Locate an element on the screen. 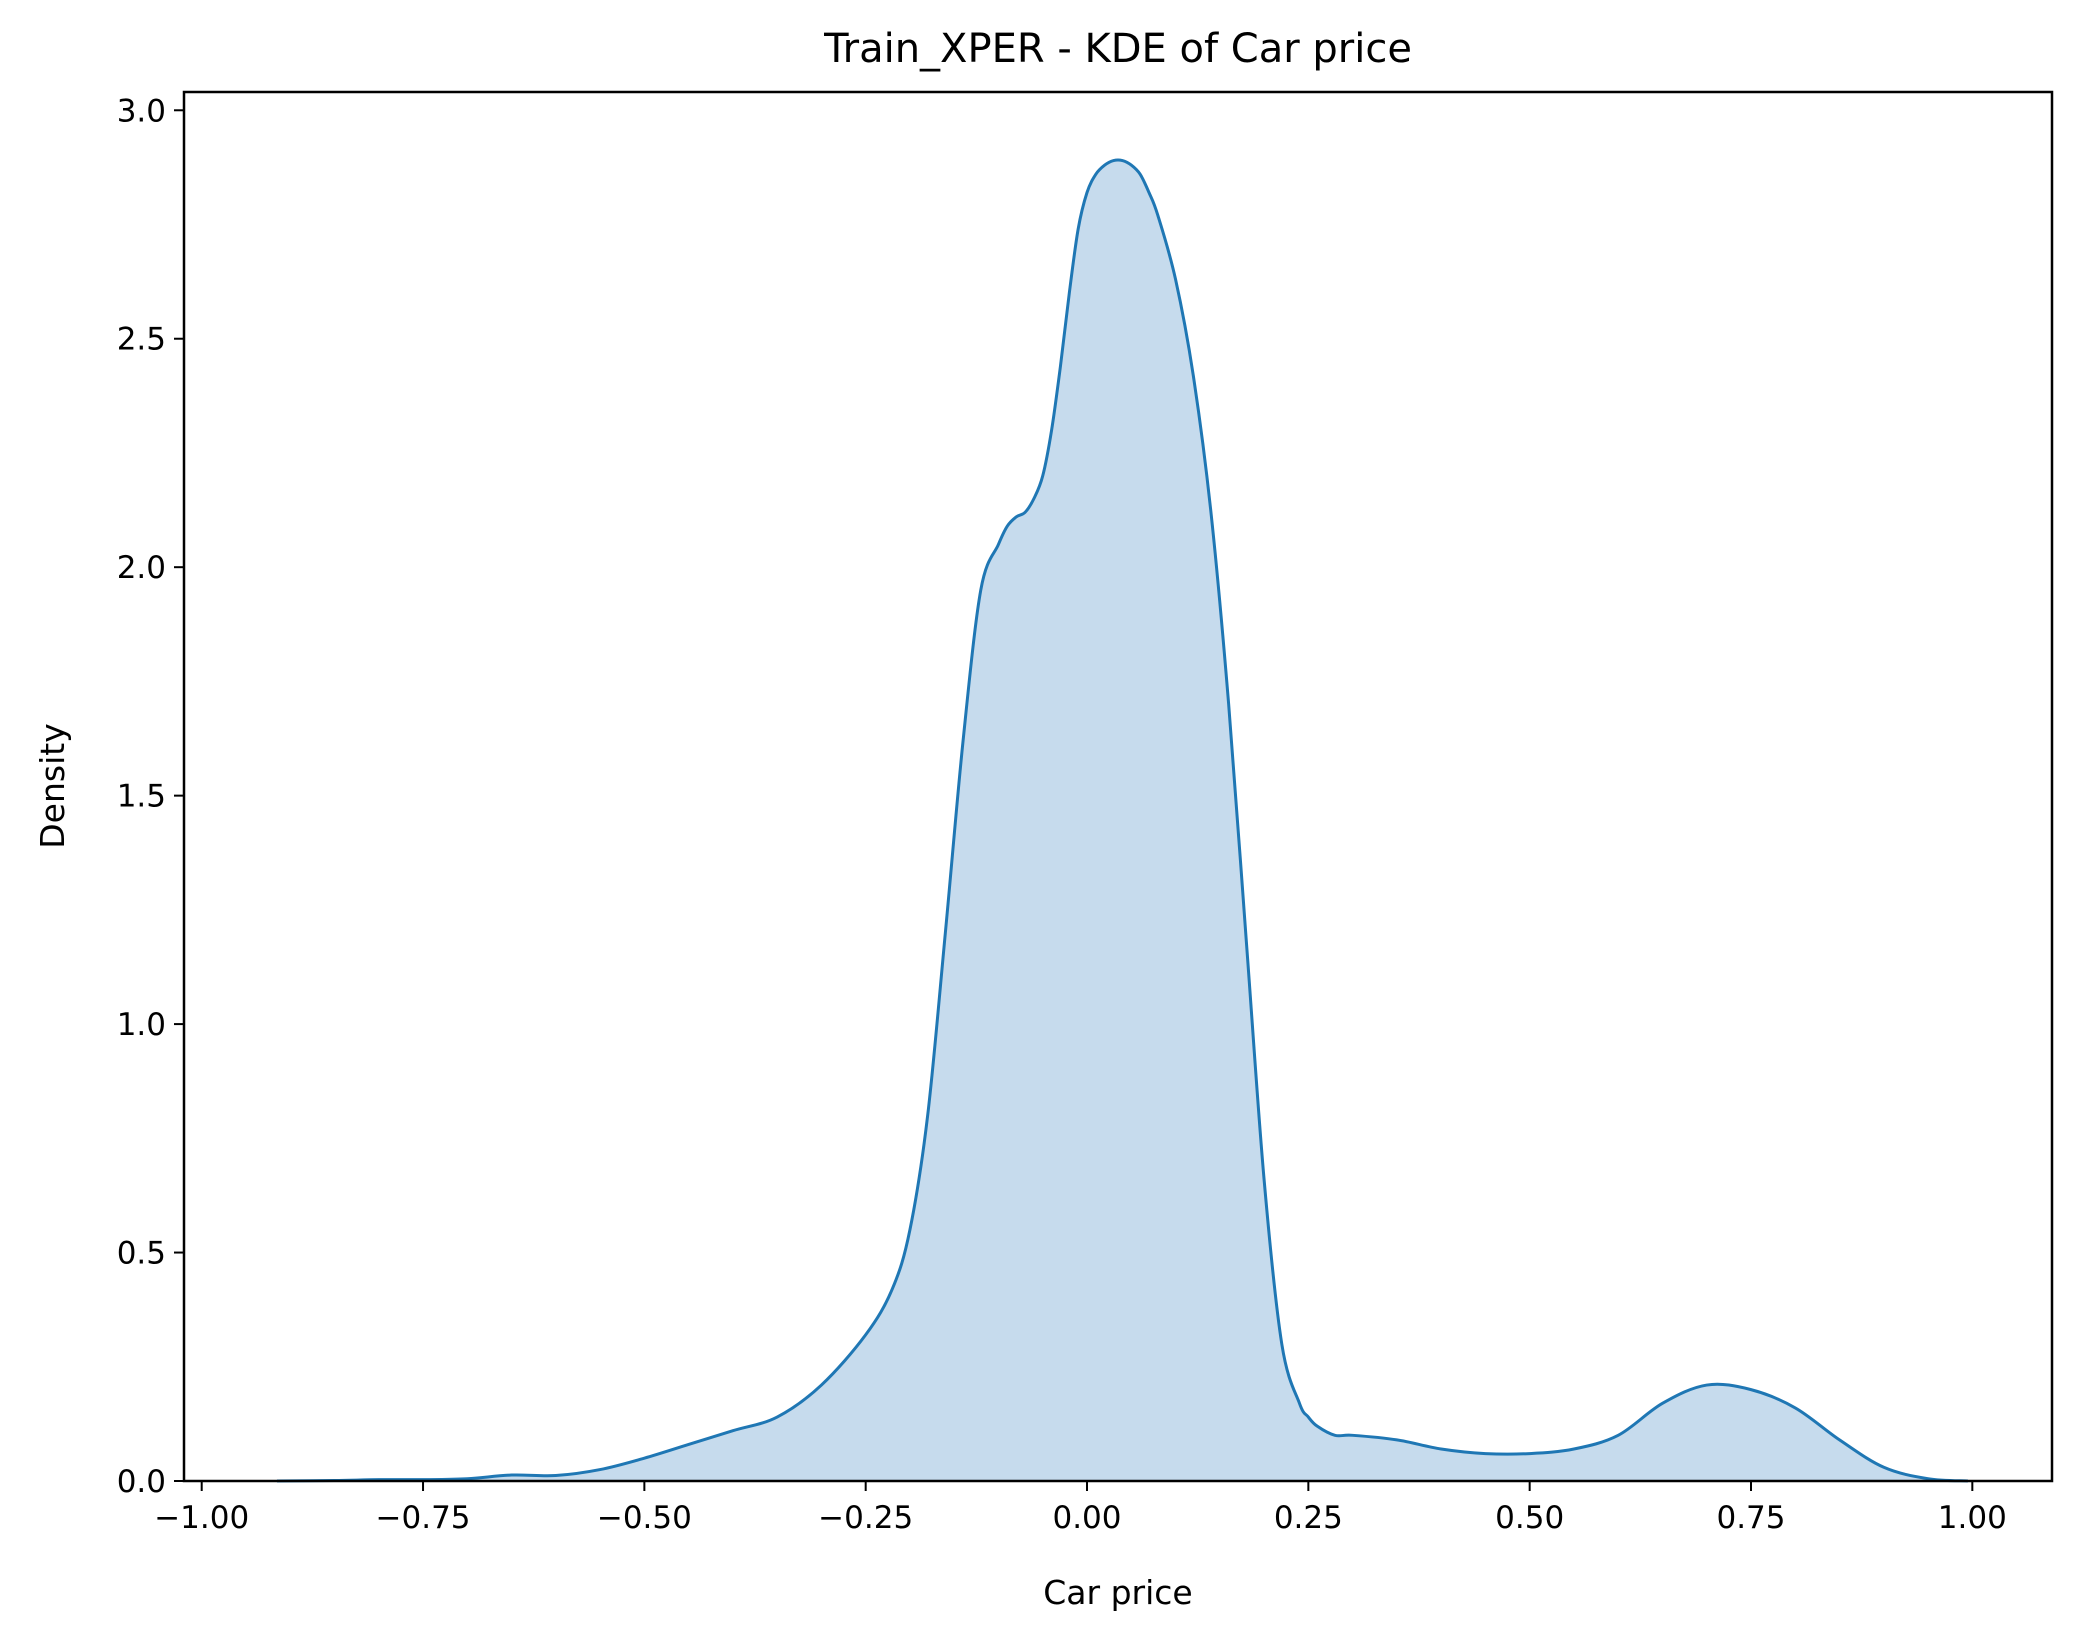 This screenshot has width=2074, height=1638. y-tick-label: 0.5 is located at coordinates (141, 1254).